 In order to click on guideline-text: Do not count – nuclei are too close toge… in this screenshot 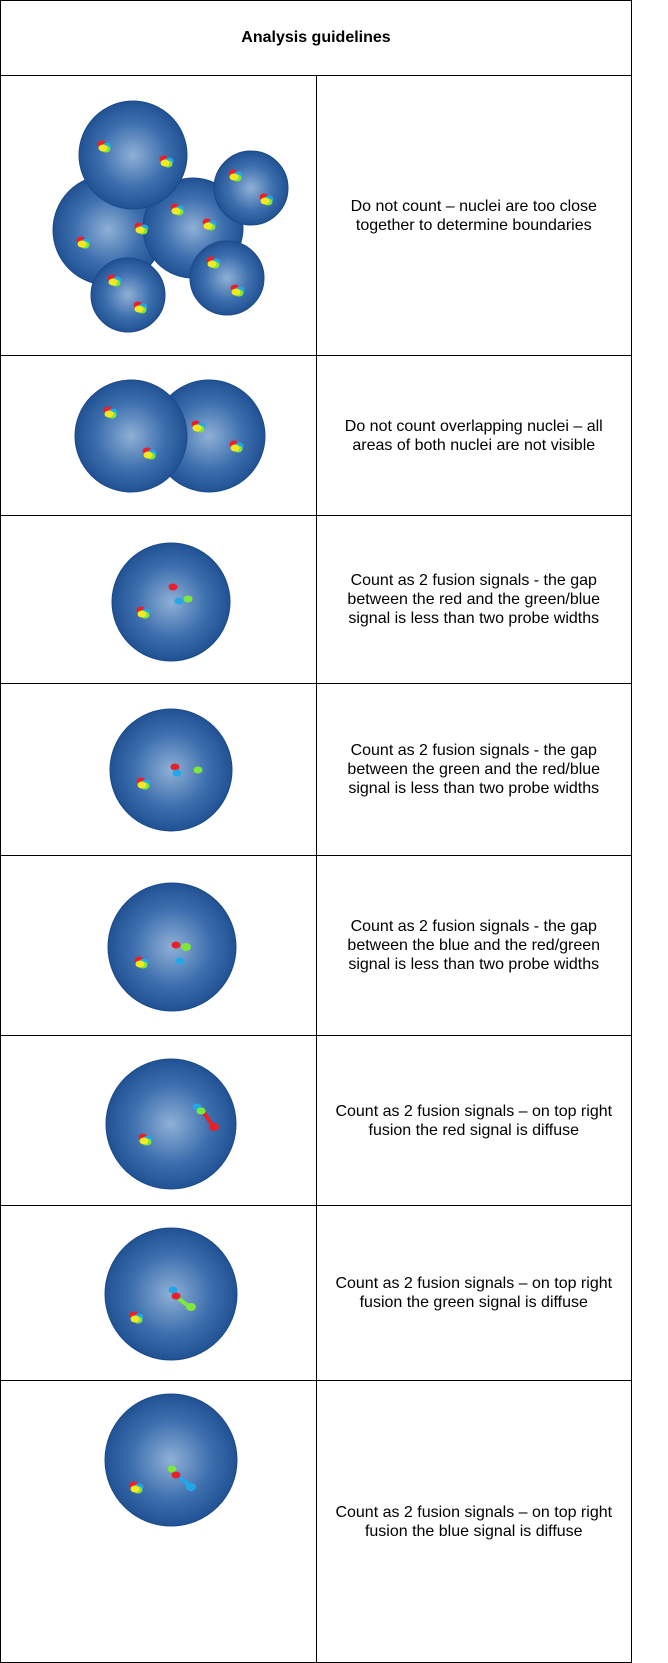, I will do `click(473, 215)`.